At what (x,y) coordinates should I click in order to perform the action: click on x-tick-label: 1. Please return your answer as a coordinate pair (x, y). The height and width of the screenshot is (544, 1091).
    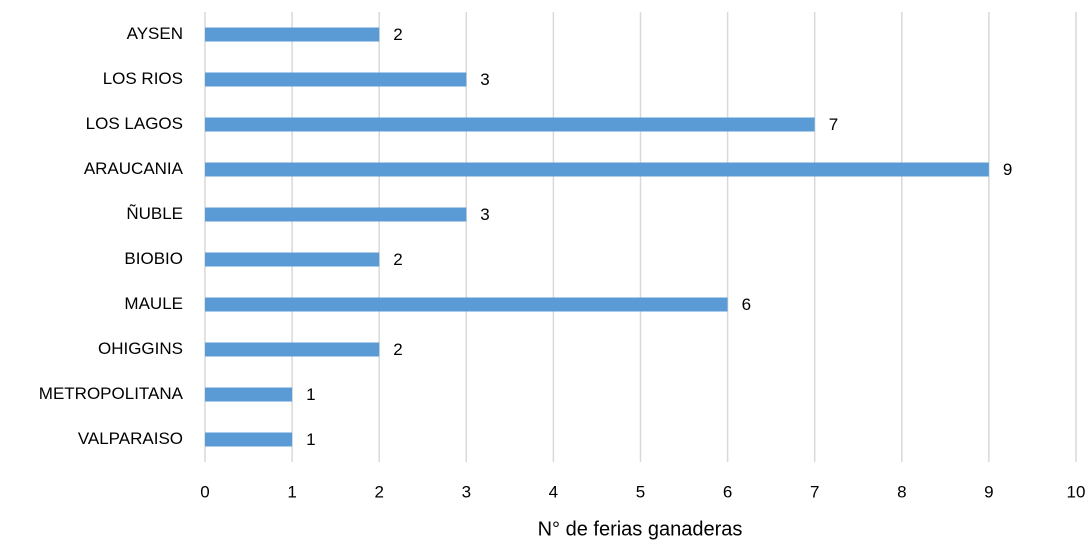
    Looking at the image, I should click on (291, 491).